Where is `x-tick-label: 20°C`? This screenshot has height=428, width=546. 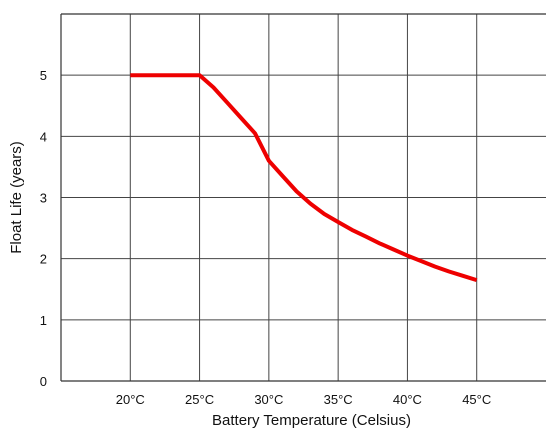 x-tick-label: 20°C is located at coordinates (130, 399).